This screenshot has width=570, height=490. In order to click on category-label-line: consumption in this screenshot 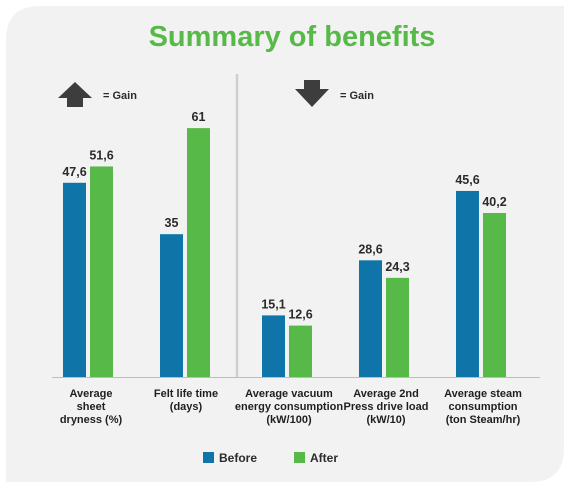, I will do `click(482, 407)`.